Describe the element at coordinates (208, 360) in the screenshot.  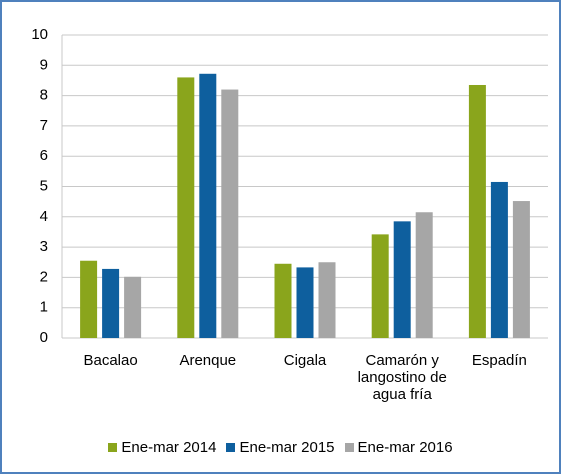
I see `x-tick-label: Arenque` at that location.